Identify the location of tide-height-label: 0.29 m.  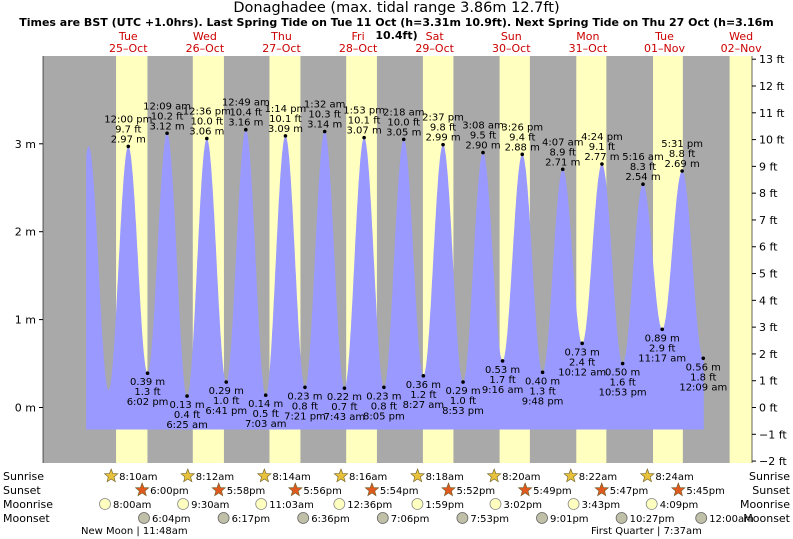
(226, 391).